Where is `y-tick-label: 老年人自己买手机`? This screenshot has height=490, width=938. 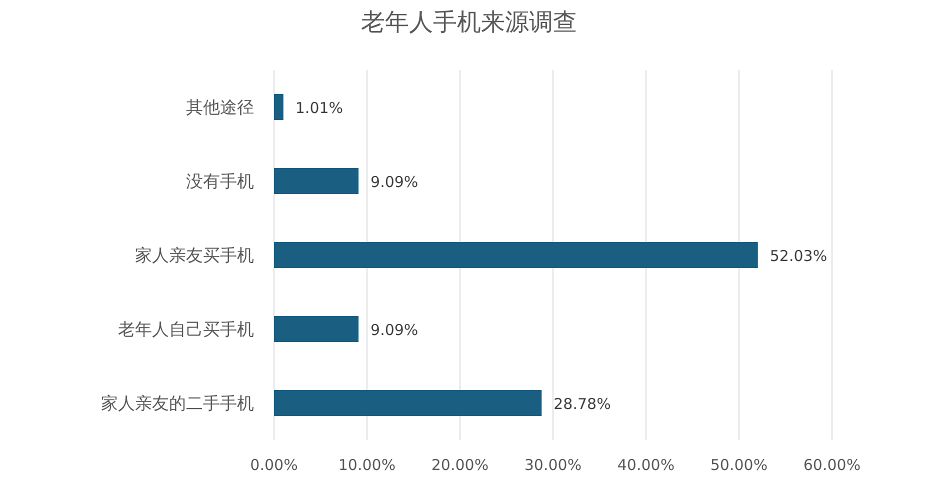 y-tick-label: 老年人自己买手机 is located at coordinates (186, 330).